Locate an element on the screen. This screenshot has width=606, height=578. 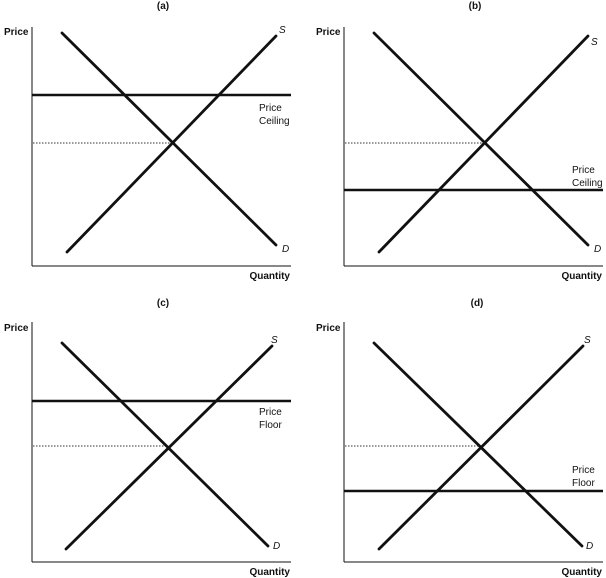
panel-a-policy-label-line1: Price is located at coordinates (270, 108).